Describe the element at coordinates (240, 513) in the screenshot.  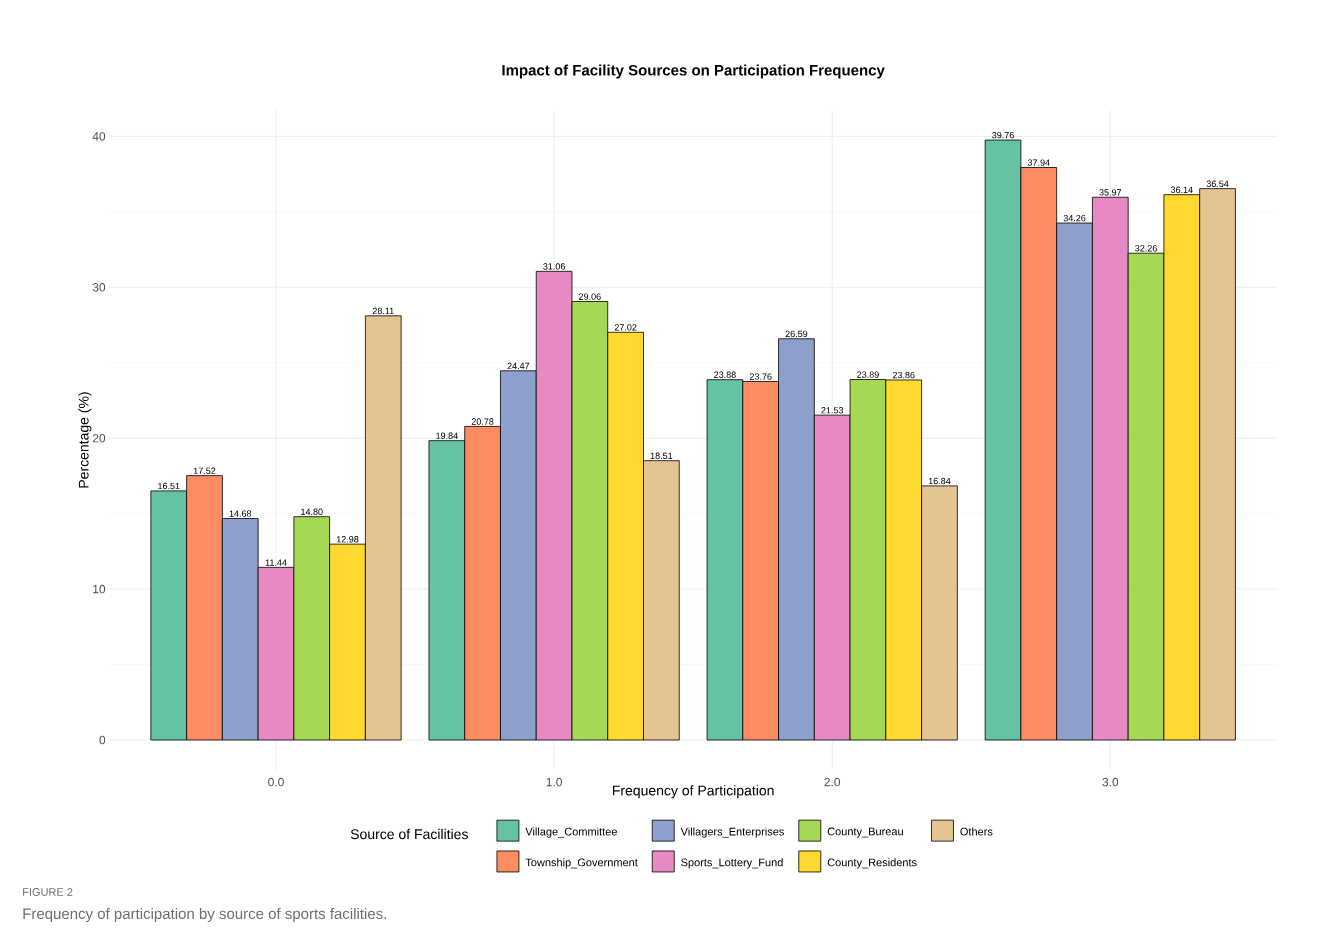
I see `data-label: 14.68` at that location.